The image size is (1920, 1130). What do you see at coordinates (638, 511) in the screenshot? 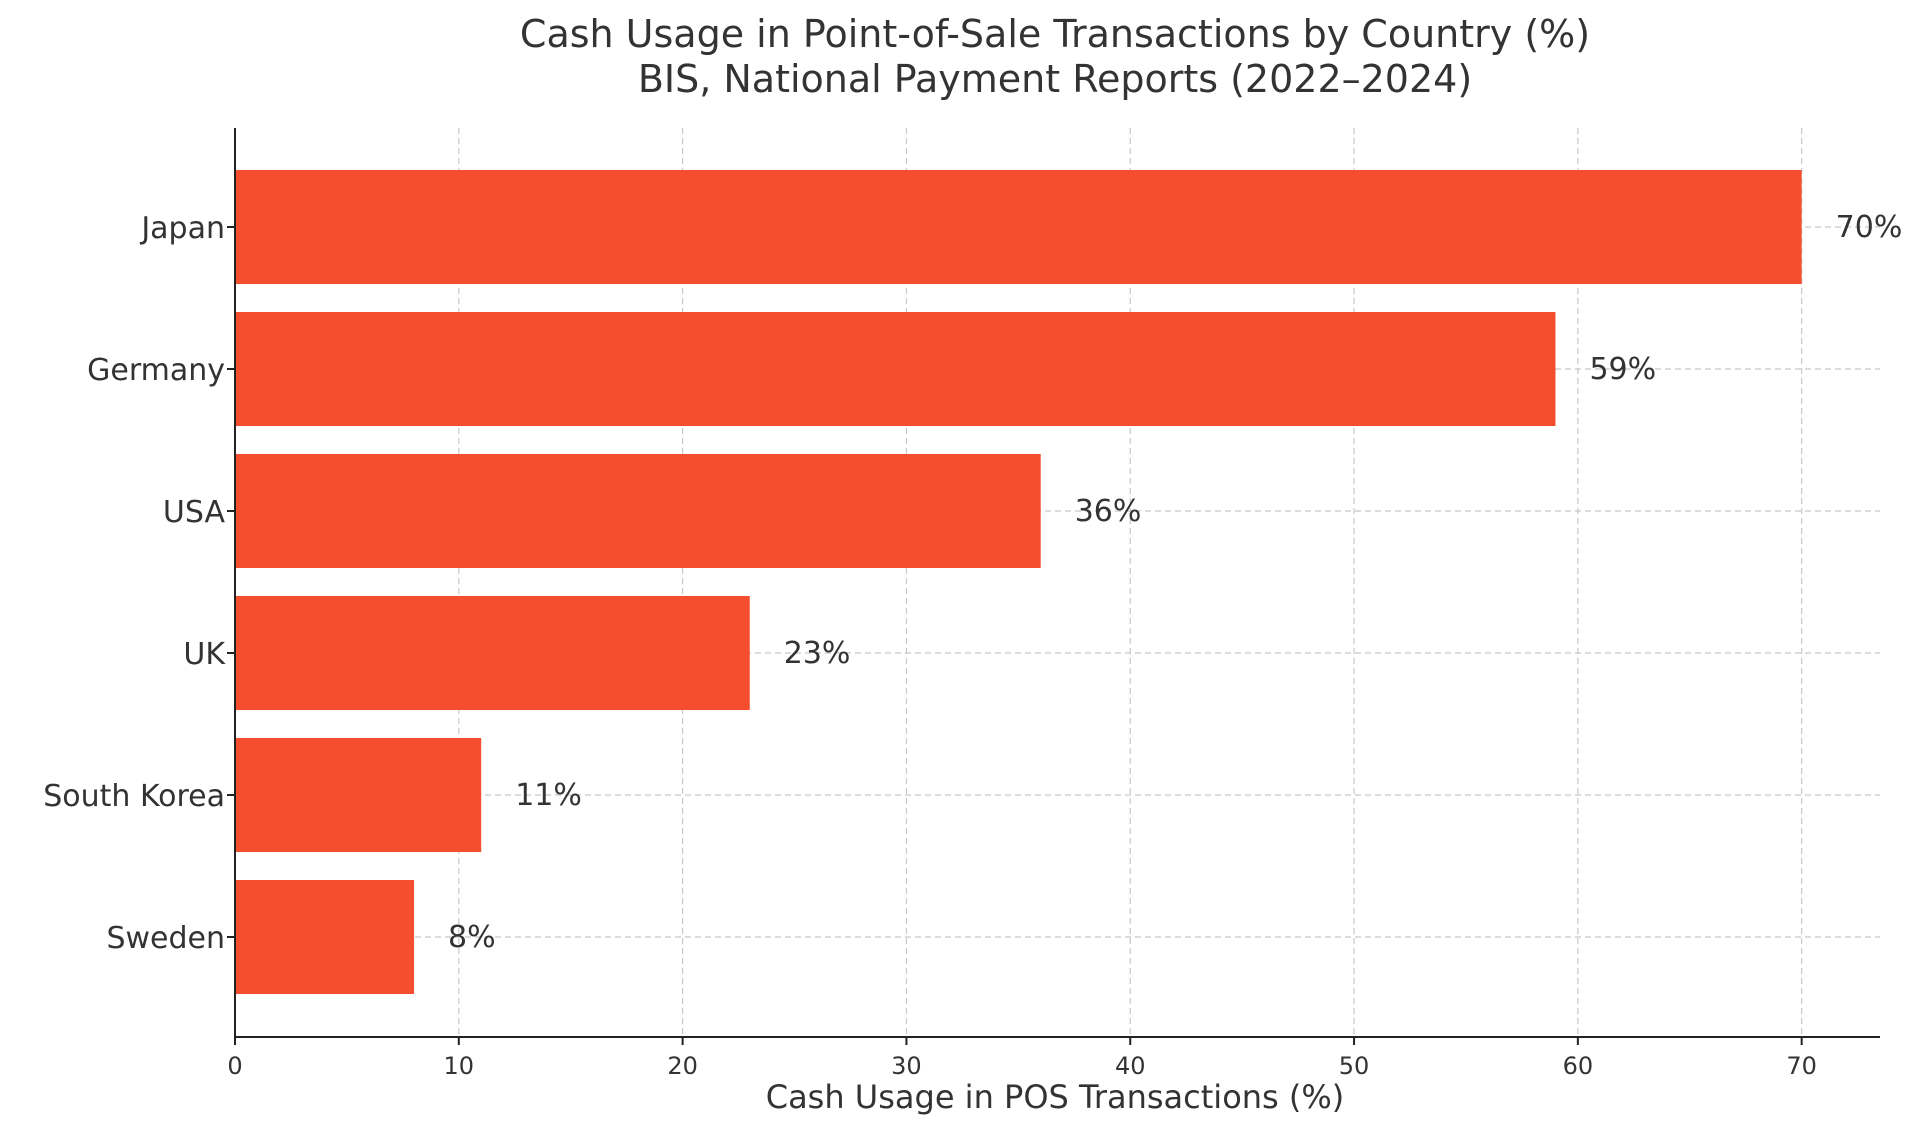
I see `bar-usa` at bounding box center [638, 511].